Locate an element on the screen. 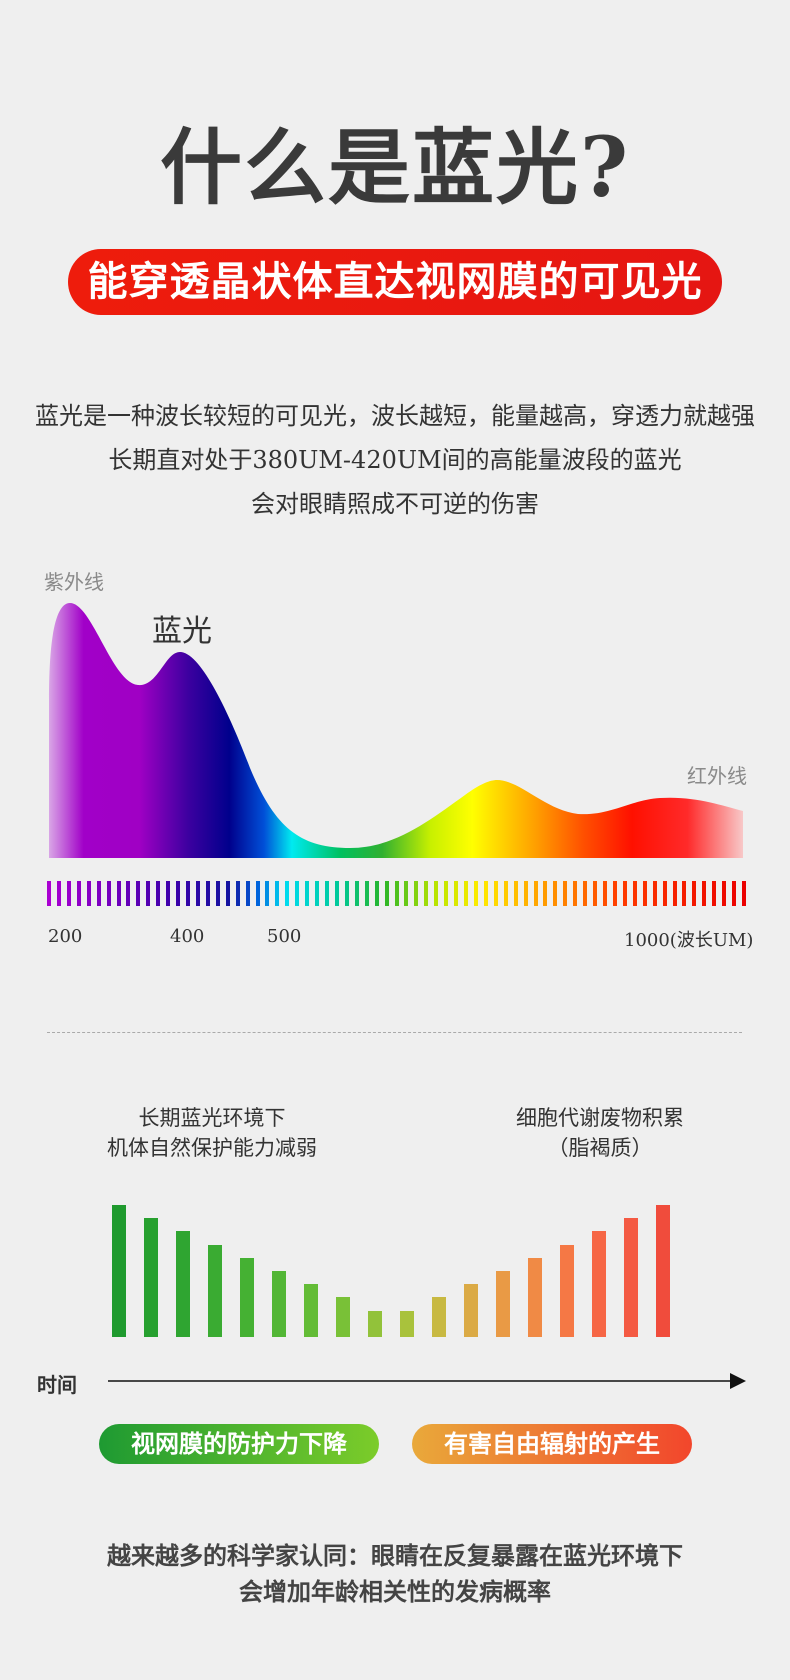 The image size is (790, 1680). bottom-text-line-1: 越来越多的科学家认同：眼睛在反复暴露在蓝光环境下 is located at coordinates (395, 1555).